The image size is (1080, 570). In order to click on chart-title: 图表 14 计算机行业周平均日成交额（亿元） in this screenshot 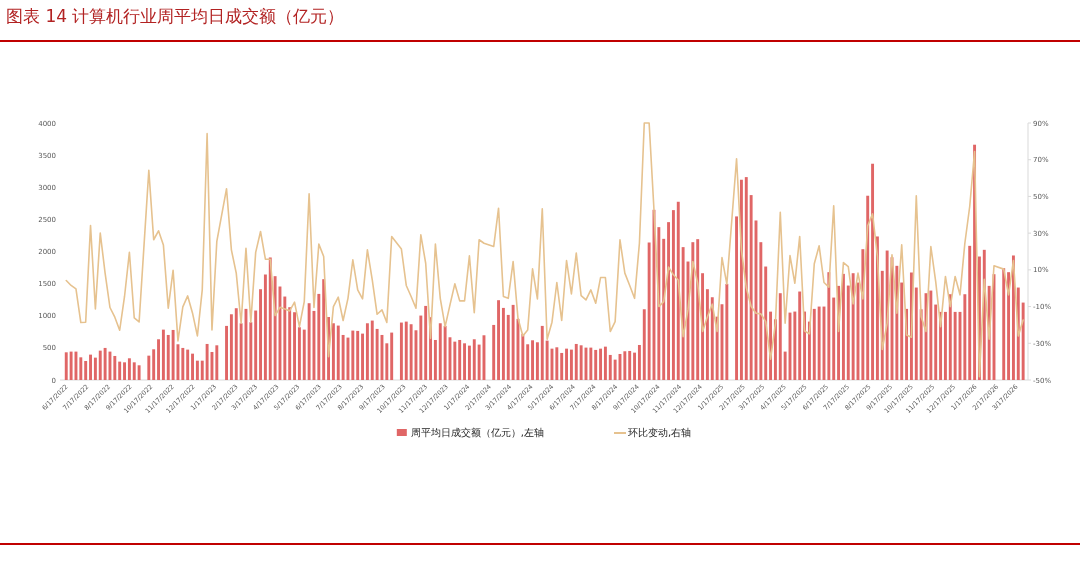, I will do `click(175, 16)`.